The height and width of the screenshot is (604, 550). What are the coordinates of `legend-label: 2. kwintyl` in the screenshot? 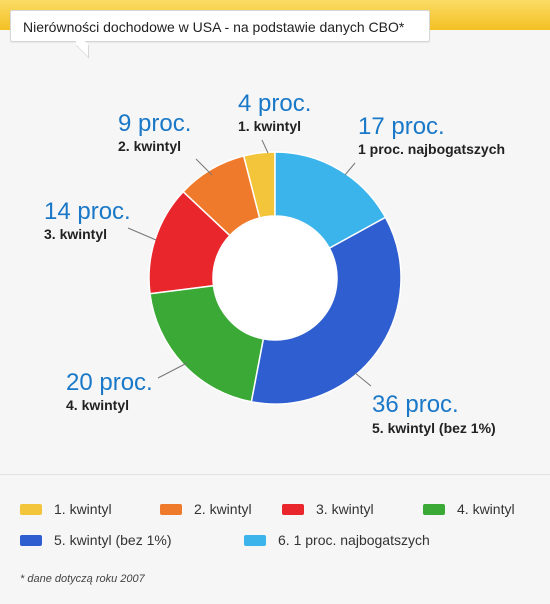 It's located at (223, 509).